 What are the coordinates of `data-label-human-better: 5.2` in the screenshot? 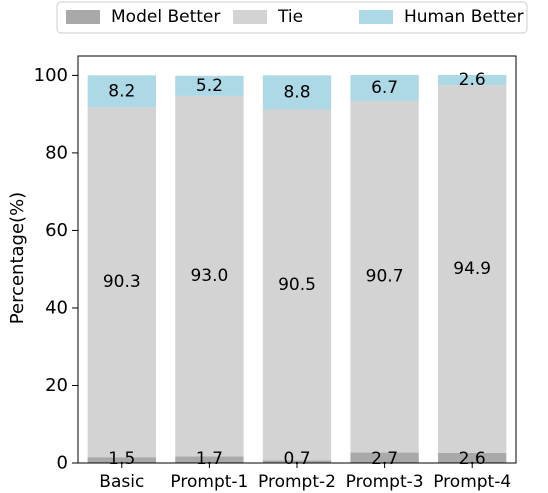 It's located at (209, 86).